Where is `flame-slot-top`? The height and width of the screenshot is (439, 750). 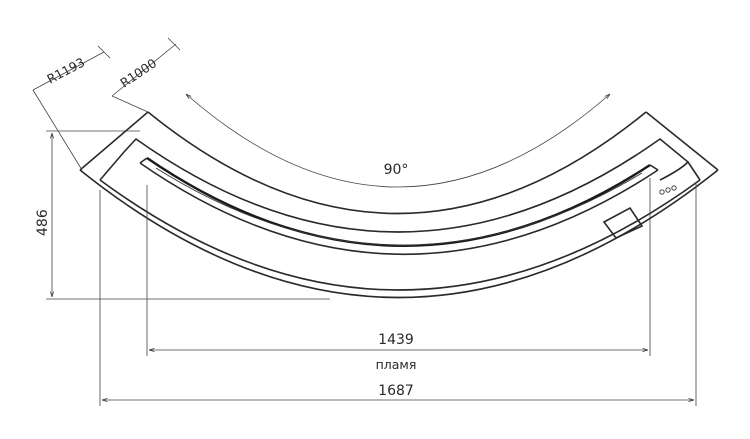
flame-slot-top is located at coordinates (398, 202).